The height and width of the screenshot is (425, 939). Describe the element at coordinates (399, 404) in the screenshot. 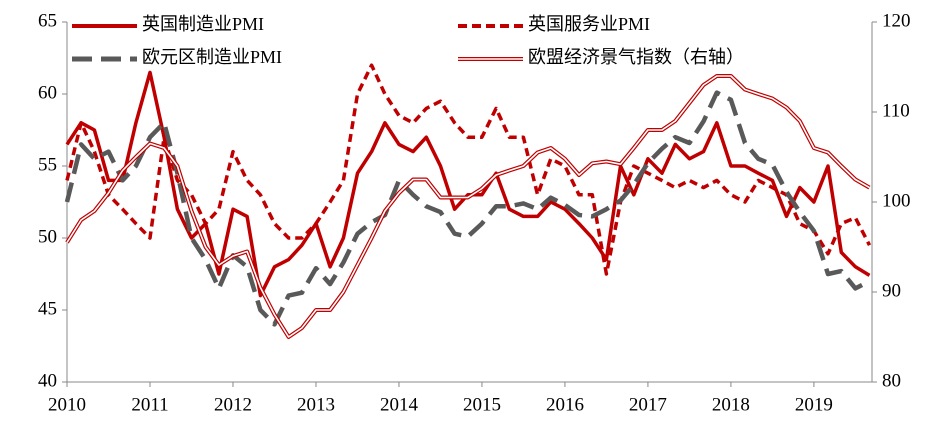

I see `x-tick-label: 2014` at that location.